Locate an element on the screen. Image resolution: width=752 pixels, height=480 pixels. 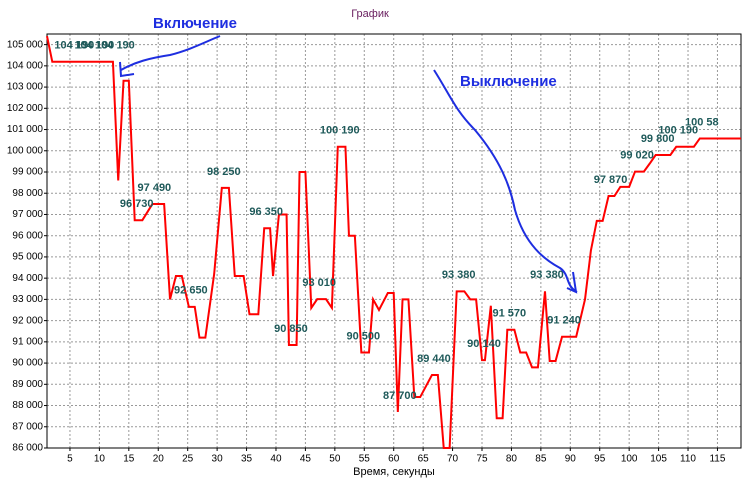
x-tick-label: 35 is located at coordinates (247, 459).